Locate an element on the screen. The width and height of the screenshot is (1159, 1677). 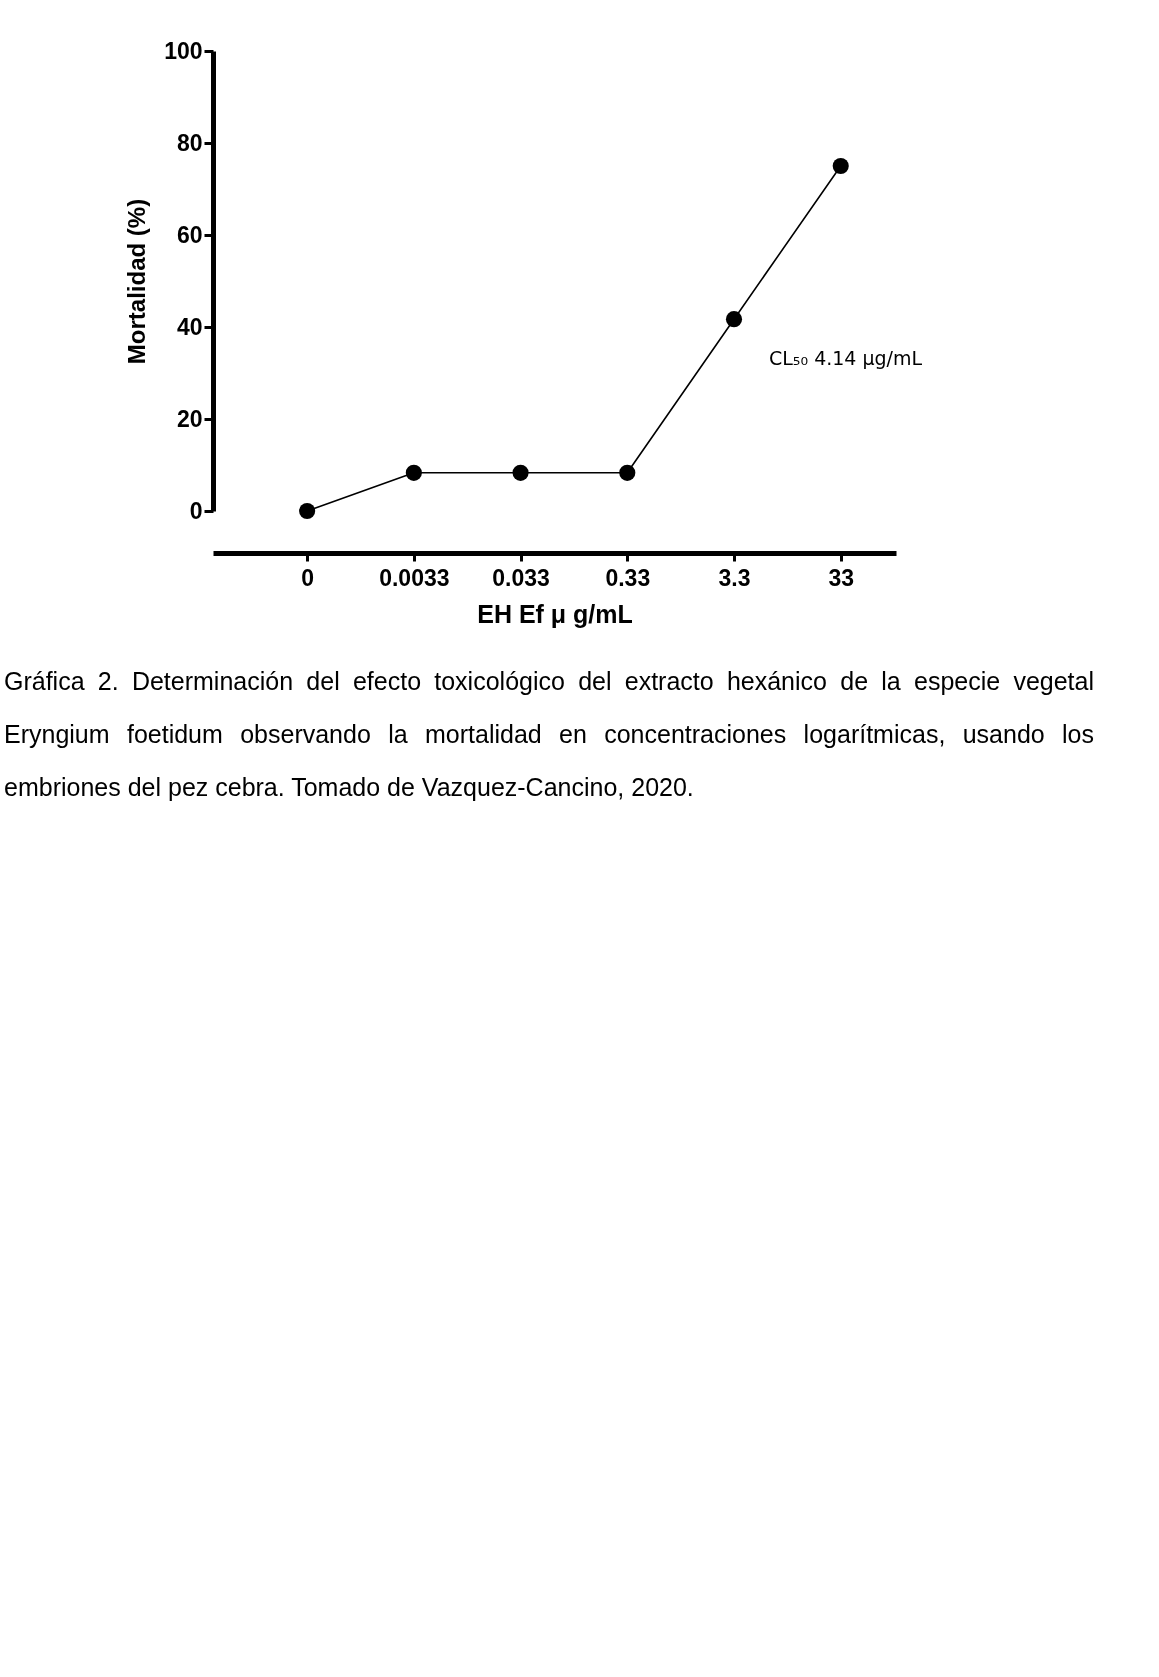
y-tick-label: 20 is located at coordinates (189, 418).